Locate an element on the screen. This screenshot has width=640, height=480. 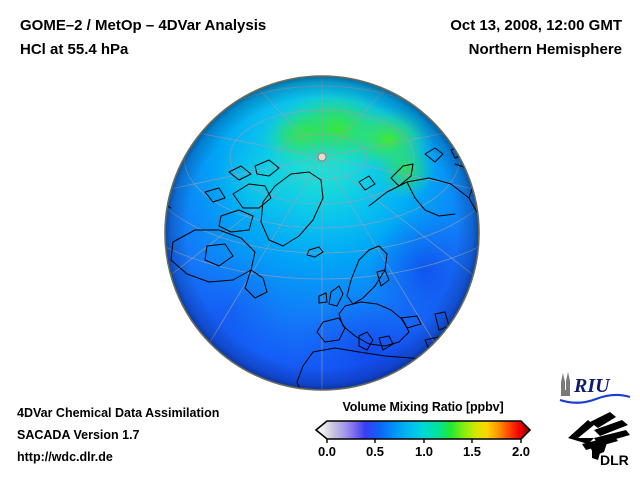
riu-logo: RIU is located at coordinates (595, 388).